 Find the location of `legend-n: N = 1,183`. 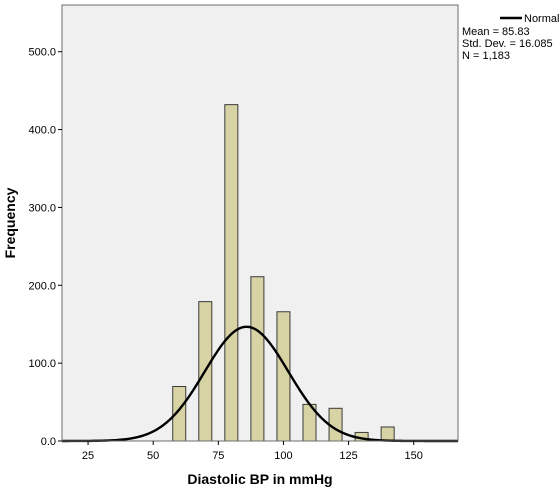

legend-n: N = 1,183 is located at coordinates (486, 56).